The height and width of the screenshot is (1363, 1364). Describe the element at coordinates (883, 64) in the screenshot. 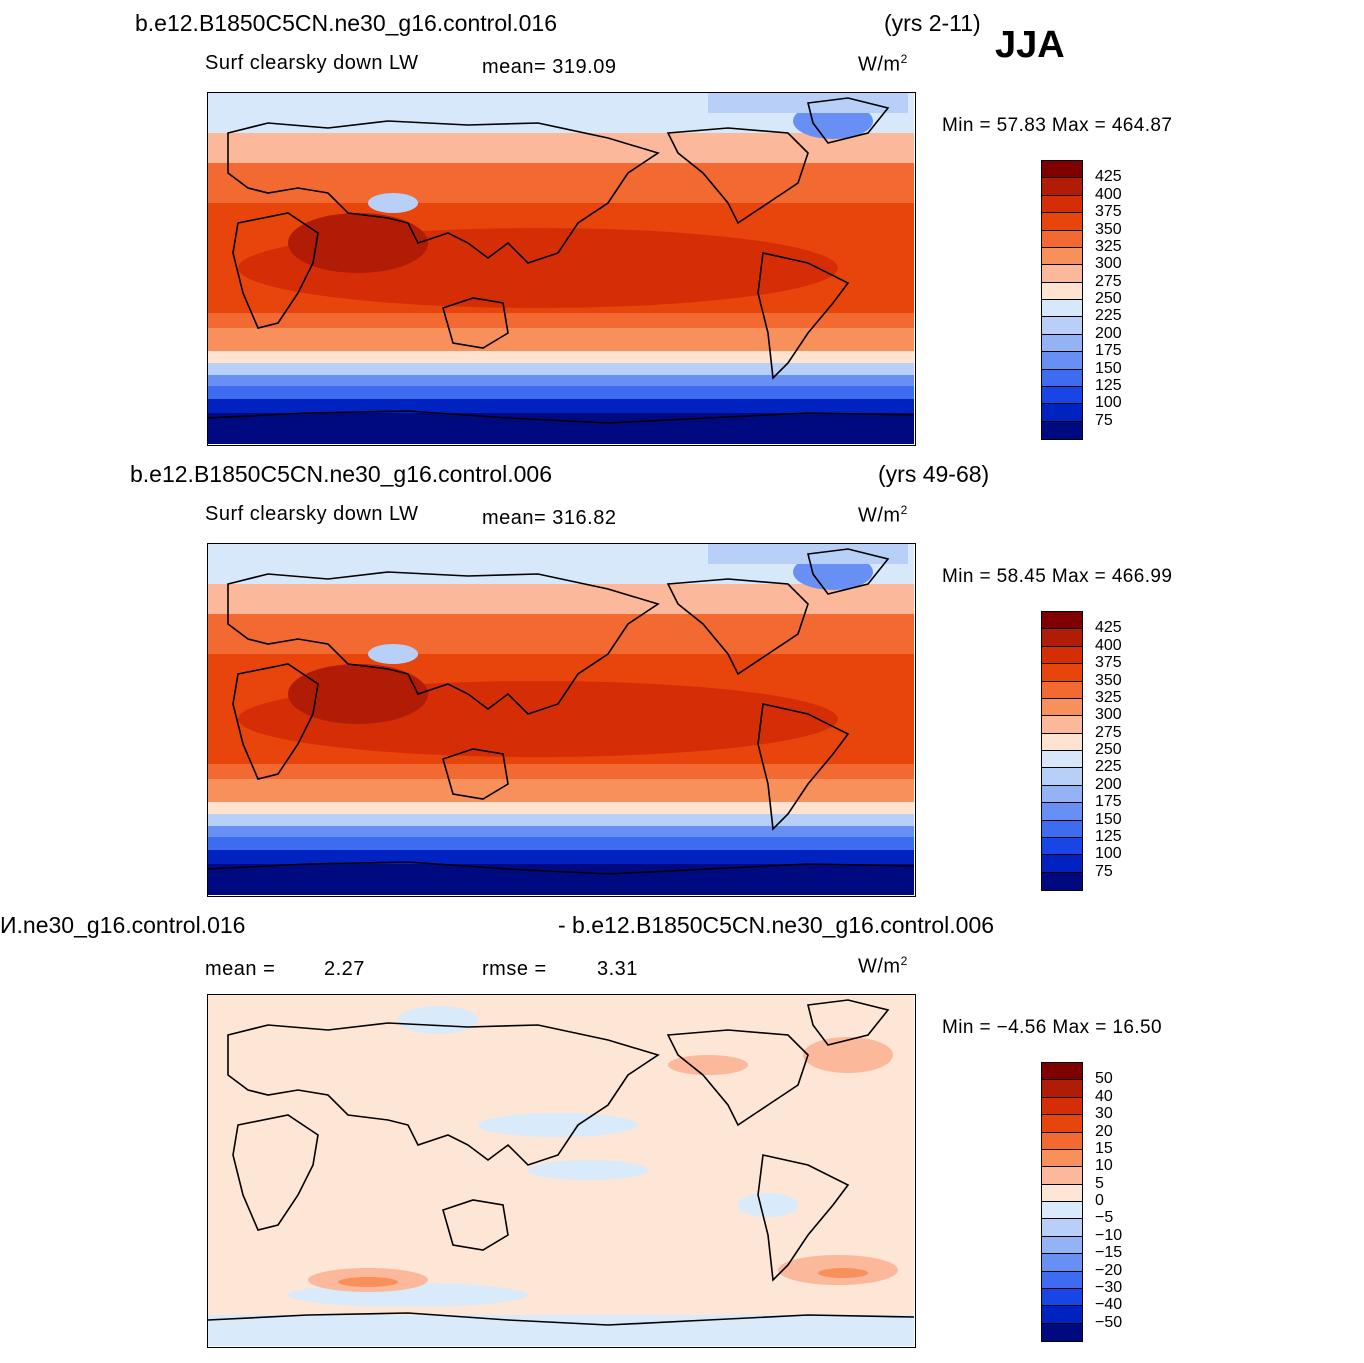

I see `panel1-units: W/m2` at that location.